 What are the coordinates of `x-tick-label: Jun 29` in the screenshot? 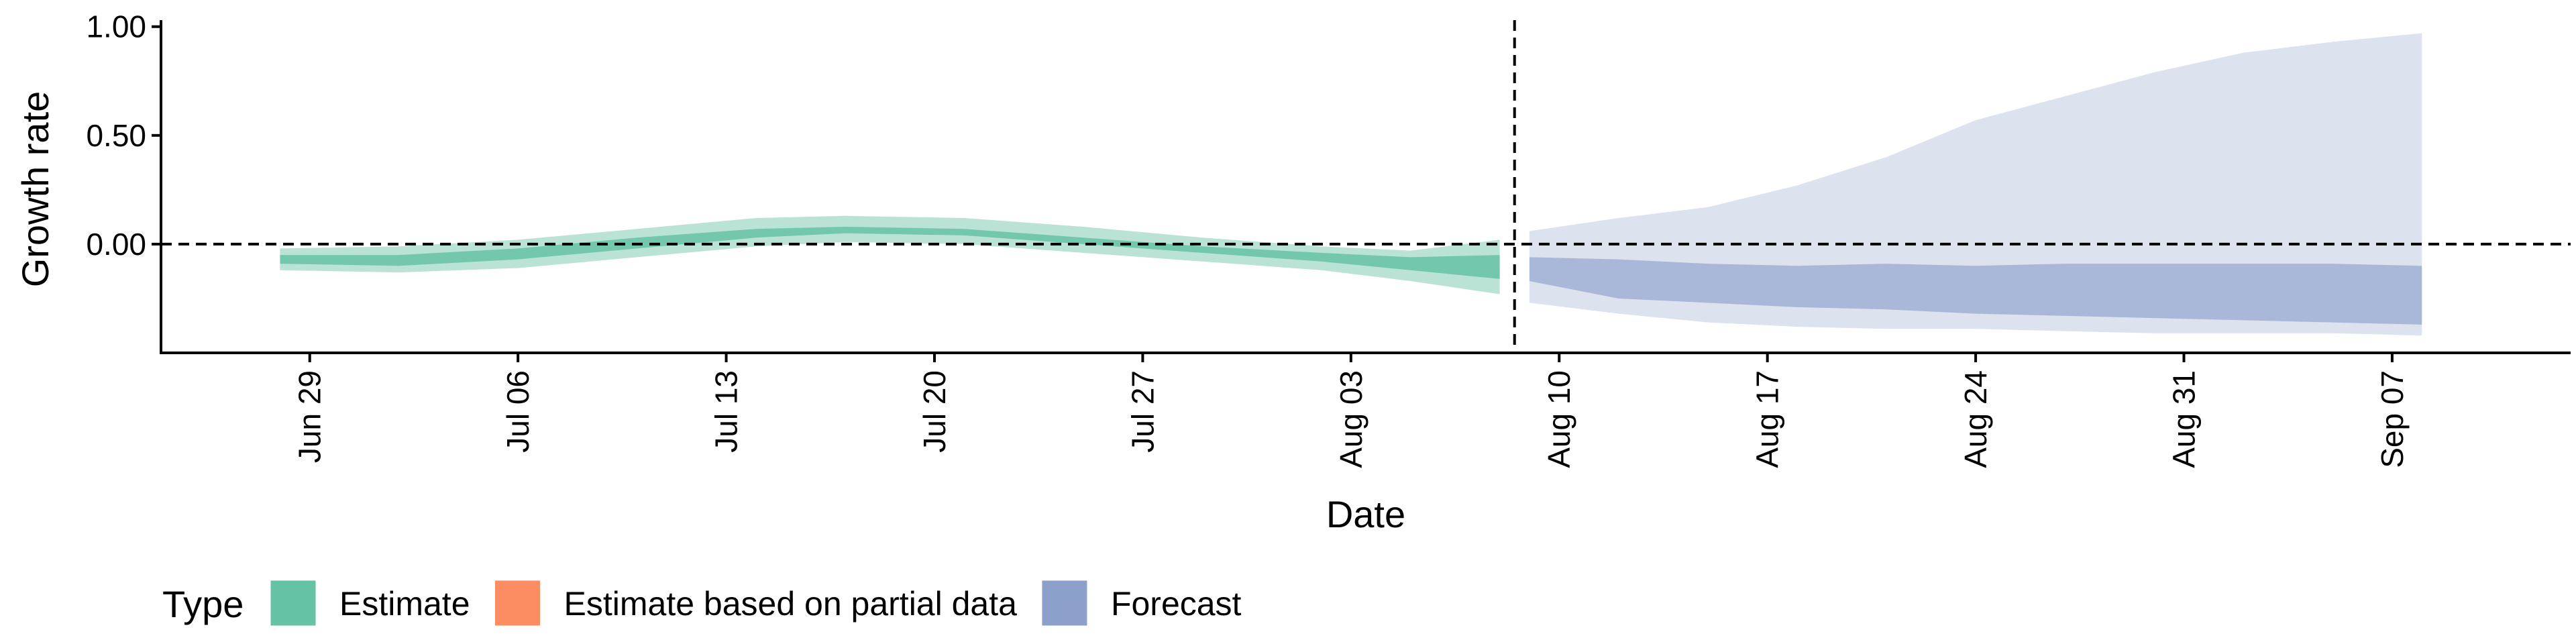 It's located at (309, 416).